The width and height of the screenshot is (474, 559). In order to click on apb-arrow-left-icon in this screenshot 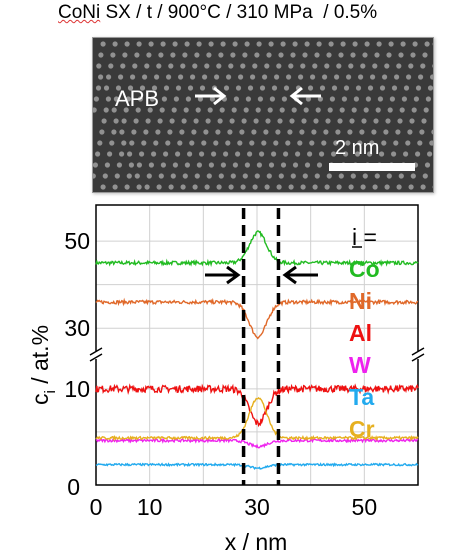, I will do `click(223, 275)`.